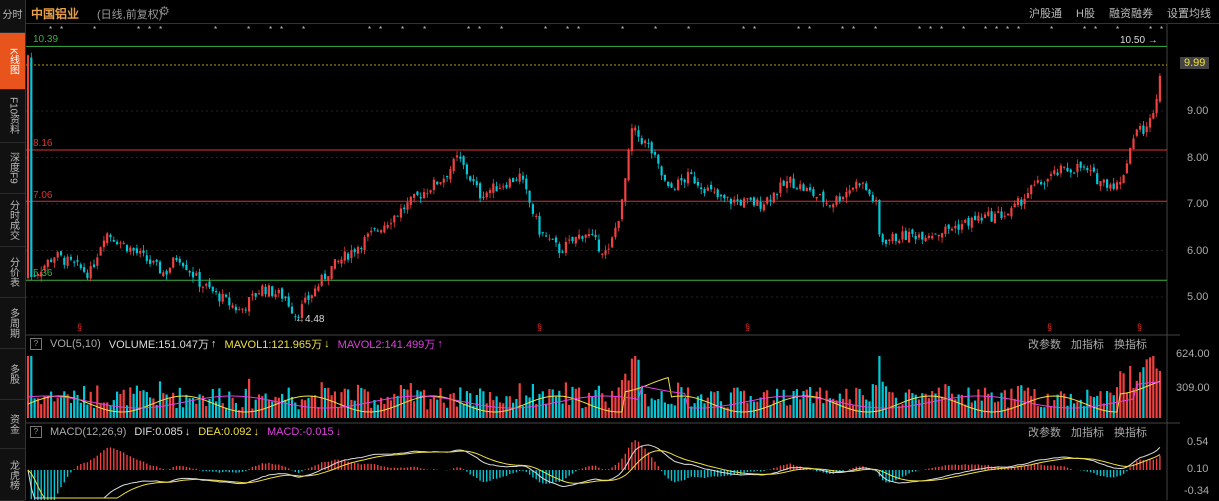  What do you see at coordinates (1198, 442) in the screenshot?
I see `macd-tick: 0.54` at bounding box center [1198, 442].